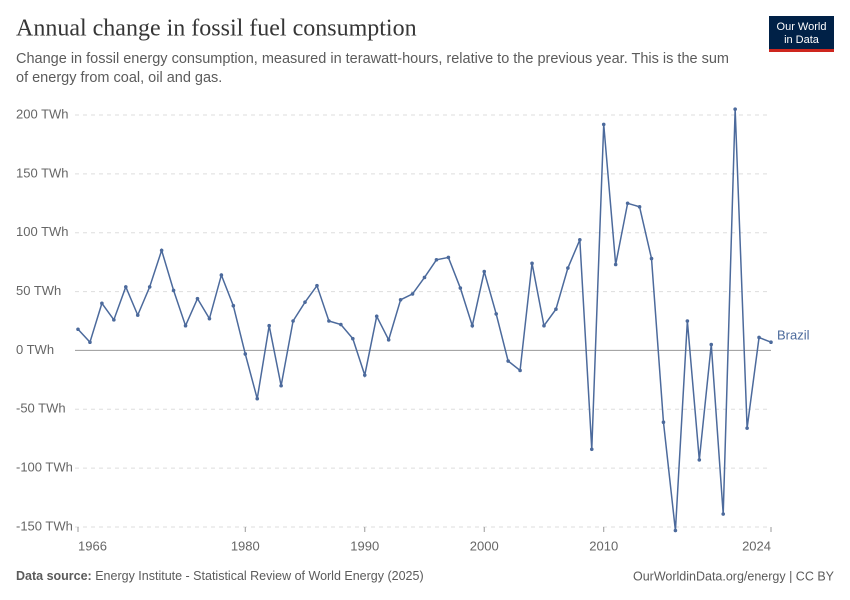 The image size is (850, 600). Describe the element at coordinates (734, 576) in the screenshot. I see `footer-credit: OurWorldinData.org/energy | CC BY` at that location.